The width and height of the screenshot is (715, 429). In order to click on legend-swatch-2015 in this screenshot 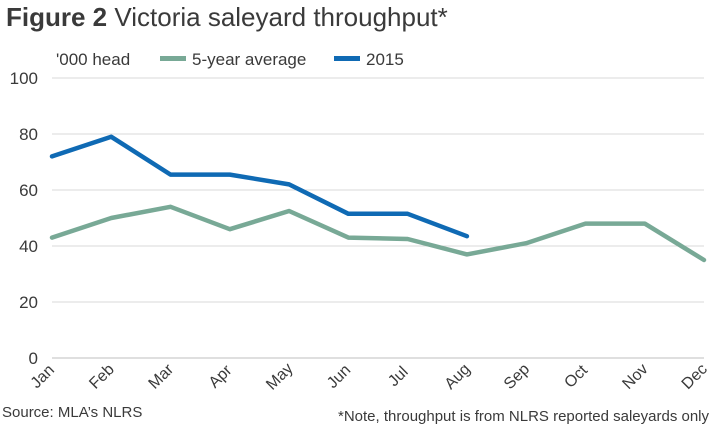, I will do `click(347, 59)`.